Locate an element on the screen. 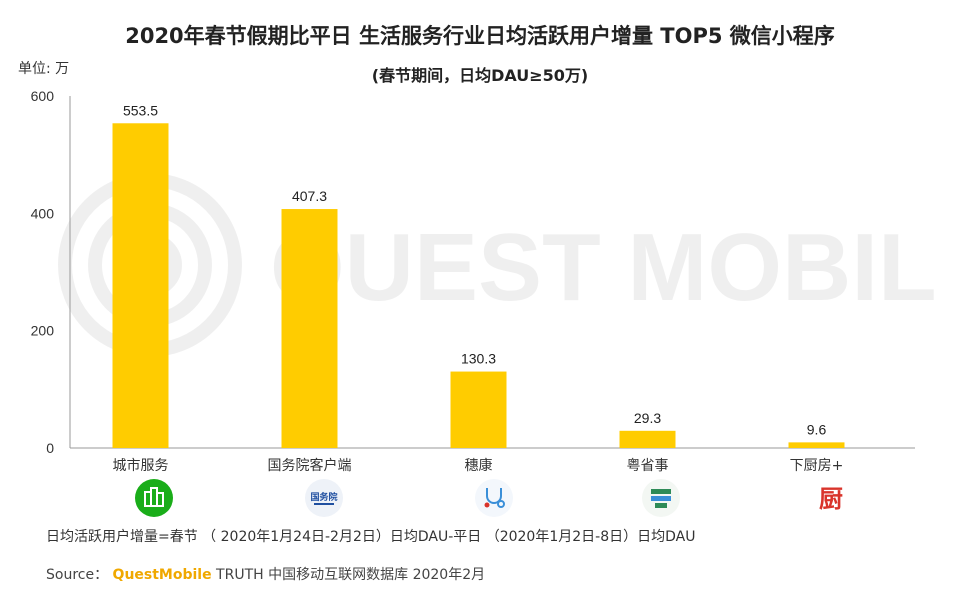 This screenshot has width=960, height=592. category-label: 国务院客户端 is located at coordinates (310, 465).